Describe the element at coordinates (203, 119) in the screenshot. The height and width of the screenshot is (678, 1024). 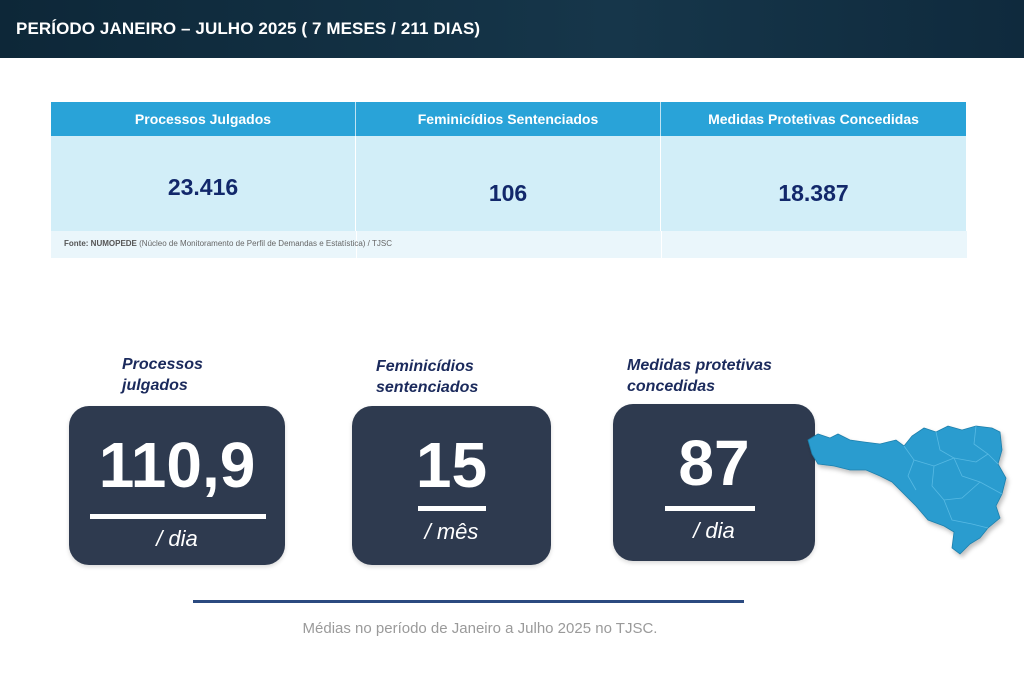
I see `column-header-processos: Processos Julgados` at that location.